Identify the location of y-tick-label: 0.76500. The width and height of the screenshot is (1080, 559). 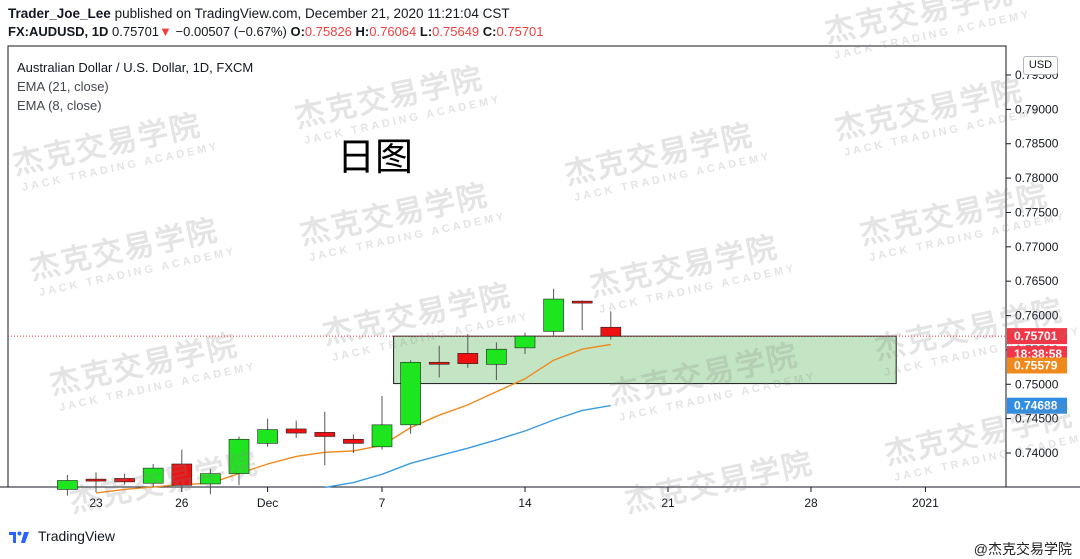
(1037, 281).